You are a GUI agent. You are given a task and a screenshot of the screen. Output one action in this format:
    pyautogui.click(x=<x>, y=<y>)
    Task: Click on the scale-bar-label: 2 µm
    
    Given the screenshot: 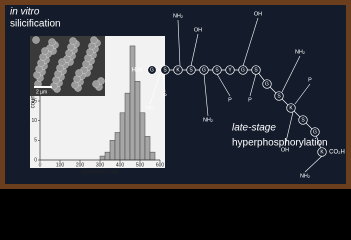 What is the action you would take?
    pyautogui.click(x=41, y=92)
    